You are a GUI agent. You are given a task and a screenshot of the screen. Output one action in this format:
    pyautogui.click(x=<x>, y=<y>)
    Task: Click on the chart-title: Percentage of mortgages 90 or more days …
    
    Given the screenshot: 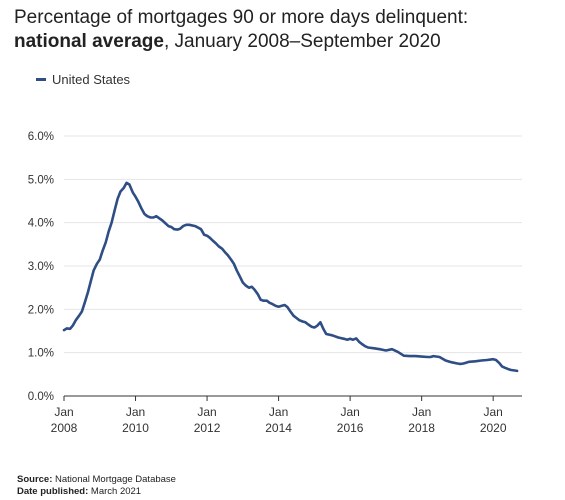 What is the action you would take?
    pyautogui.click(x=286, y=30)
    